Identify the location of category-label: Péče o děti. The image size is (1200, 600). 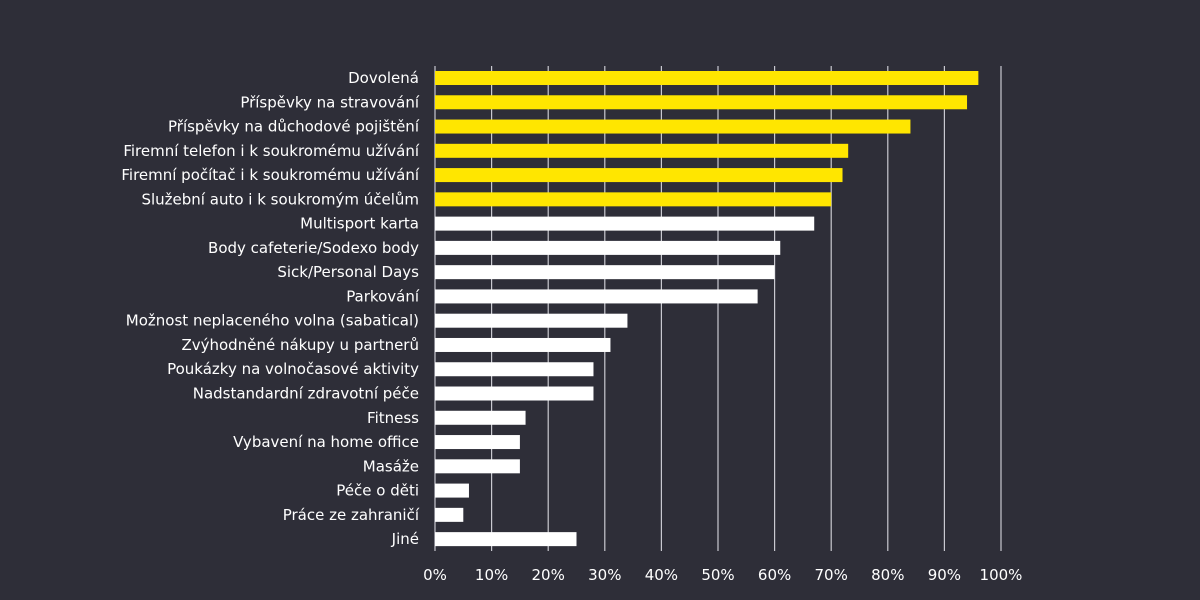
(377, 491).